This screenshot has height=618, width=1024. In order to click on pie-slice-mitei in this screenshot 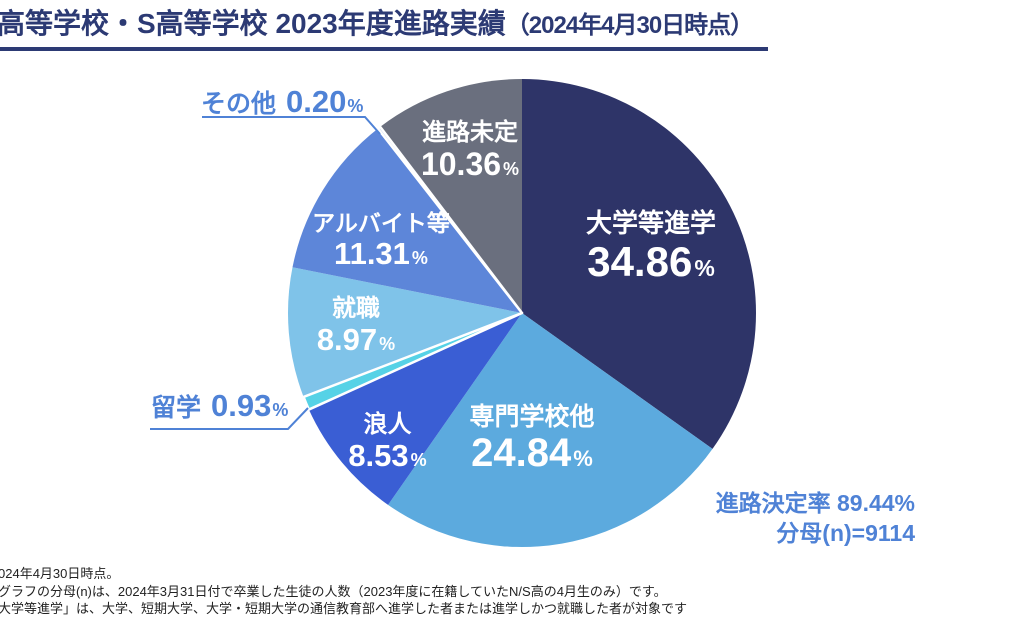, I will do `click(451, 196)`.